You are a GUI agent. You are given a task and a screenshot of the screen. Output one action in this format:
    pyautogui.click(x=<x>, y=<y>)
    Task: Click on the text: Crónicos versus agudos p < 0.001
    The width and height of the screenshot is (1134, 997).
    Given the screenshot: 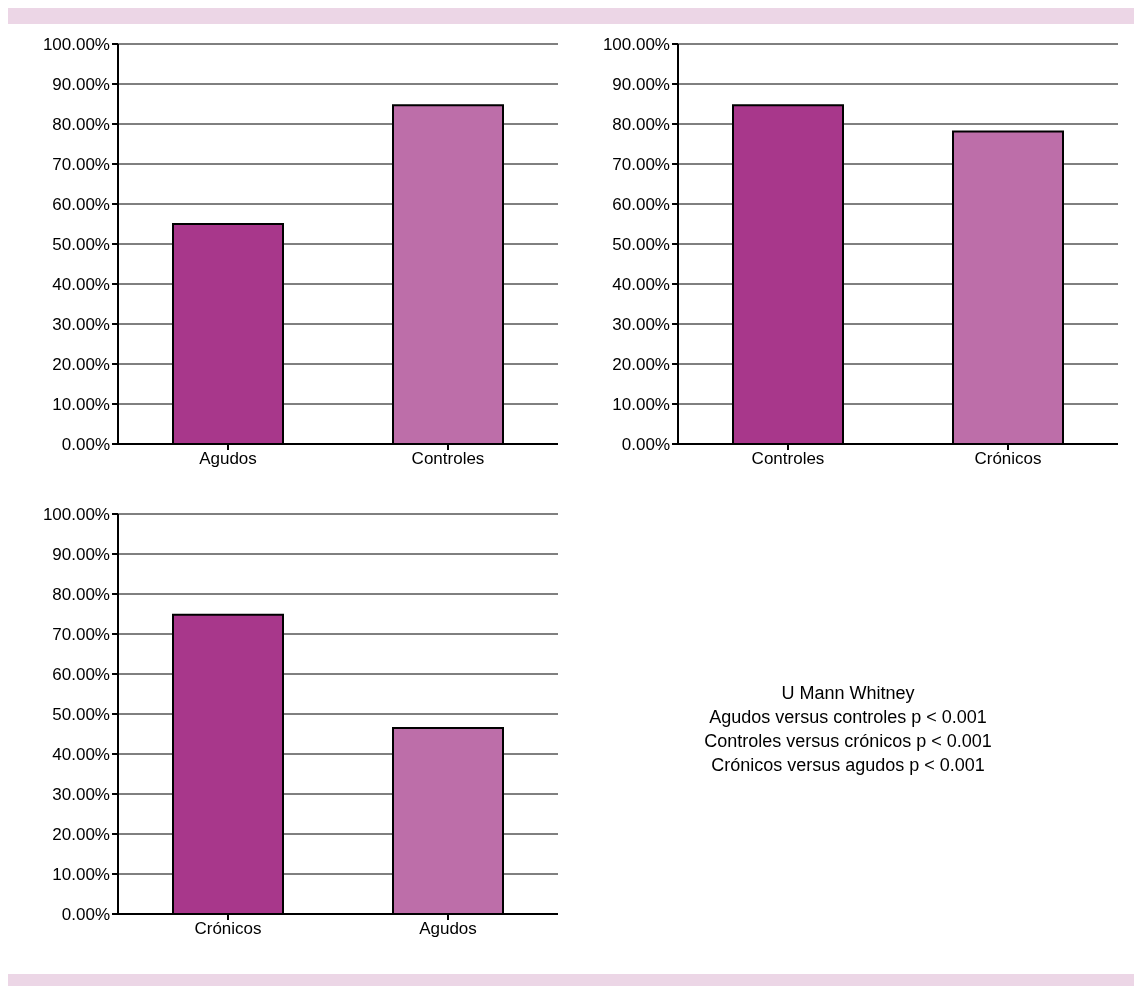 What is the action you would take?
    pyautogui.click(x=848, y=765)
    